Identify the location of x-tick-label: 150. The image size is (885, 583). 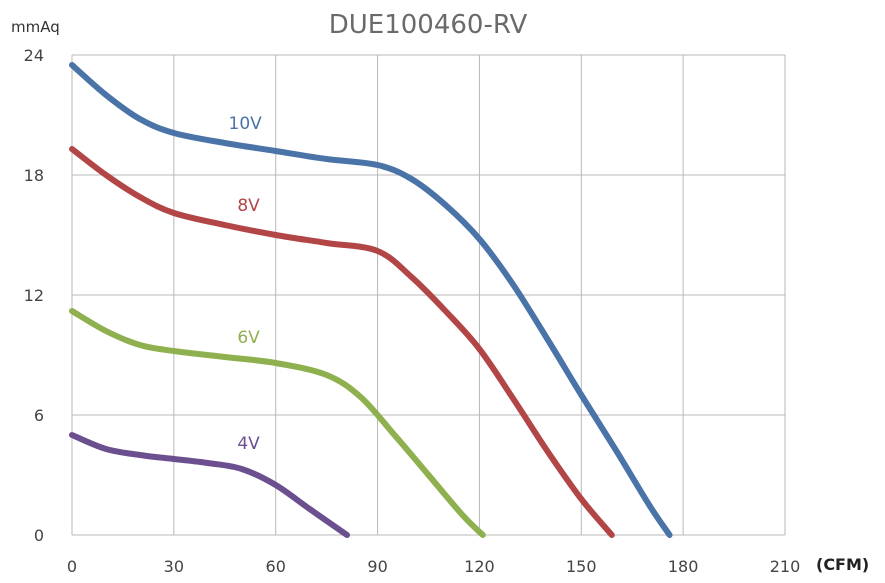
(581, 566).